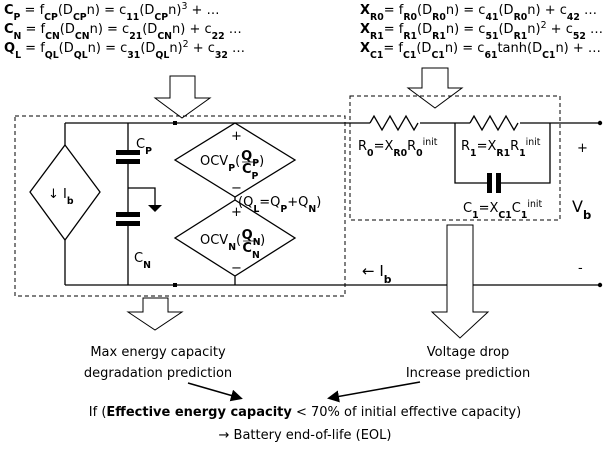 The image size is (610, 457). I want to click on label: -, so click(580, 268).